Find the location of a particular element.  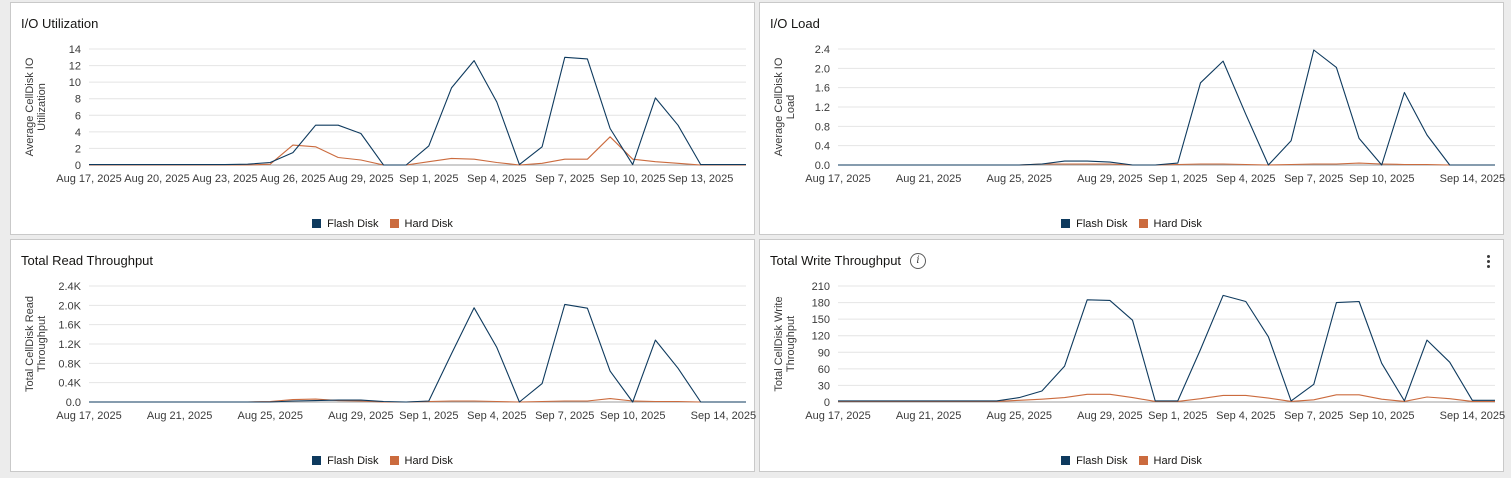

y-tick-label: 0.8K is located at coordinates (69, 364).